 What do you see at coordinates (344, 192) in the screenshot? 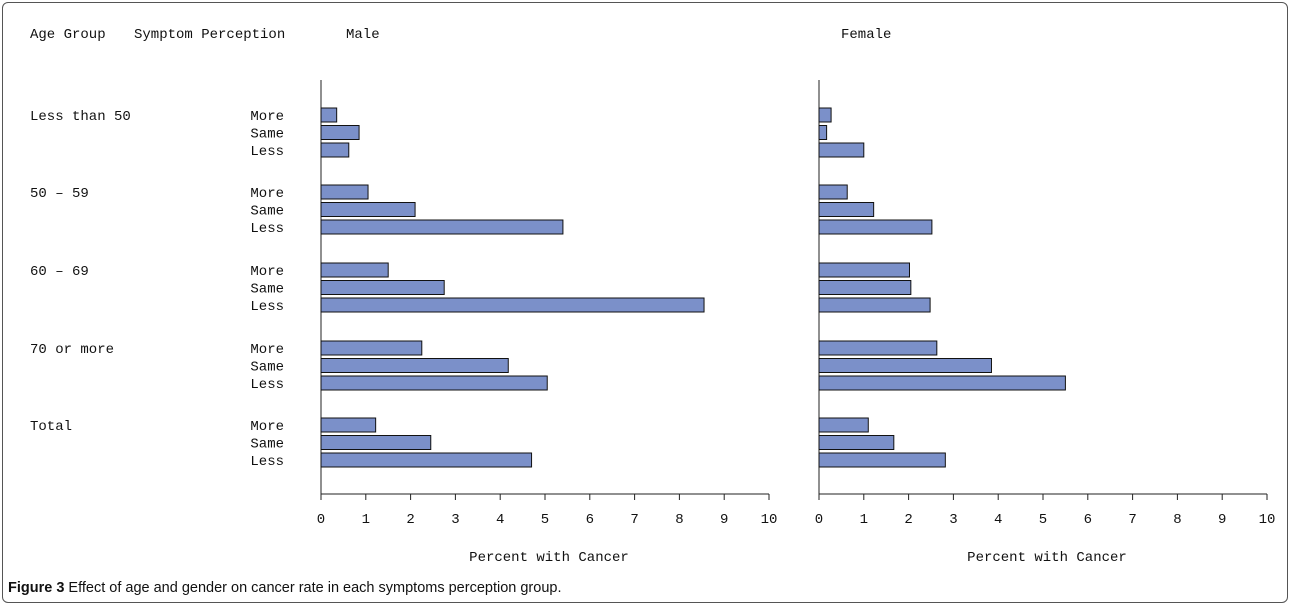
I see `bar-male-50-59-more` at bounding box center [344, 192].